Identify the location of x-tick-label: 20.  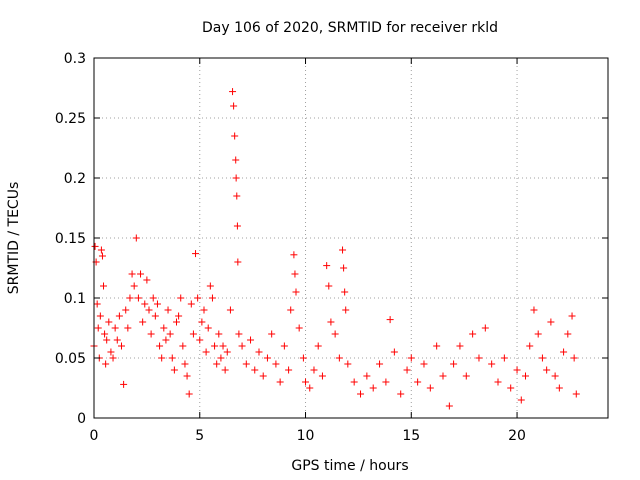
(517, 436).